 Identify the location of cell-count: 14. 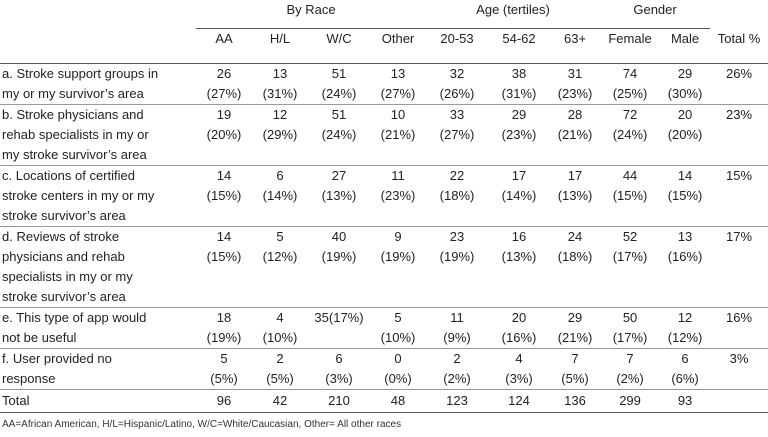
(685, 175).